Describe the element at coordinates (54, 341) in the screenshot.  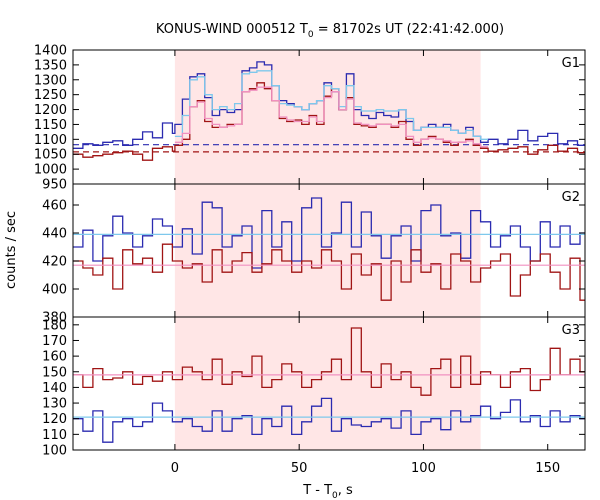
I see `y-tick-label: 170` at that location.